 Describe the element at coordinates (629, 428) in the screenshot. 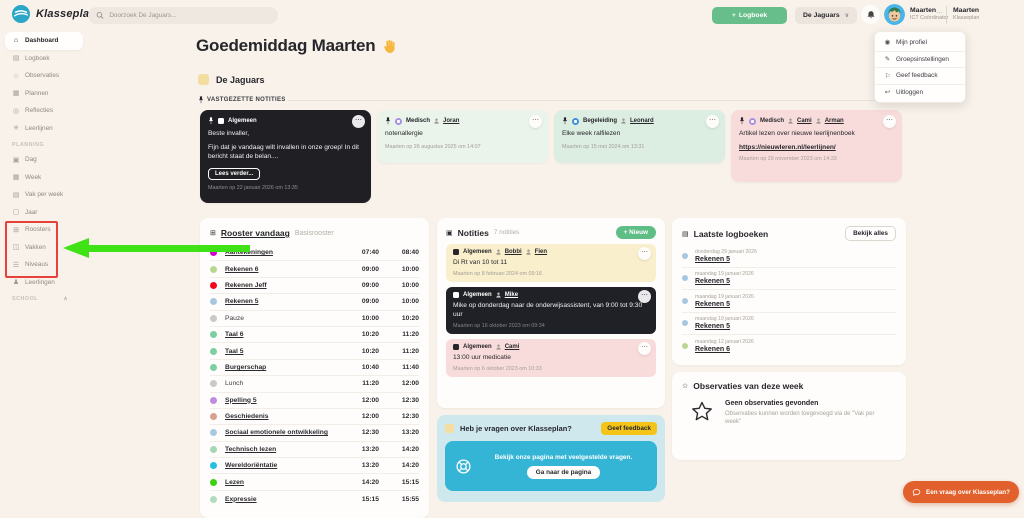

I see `feedback-button: Geef feedback` at that location.